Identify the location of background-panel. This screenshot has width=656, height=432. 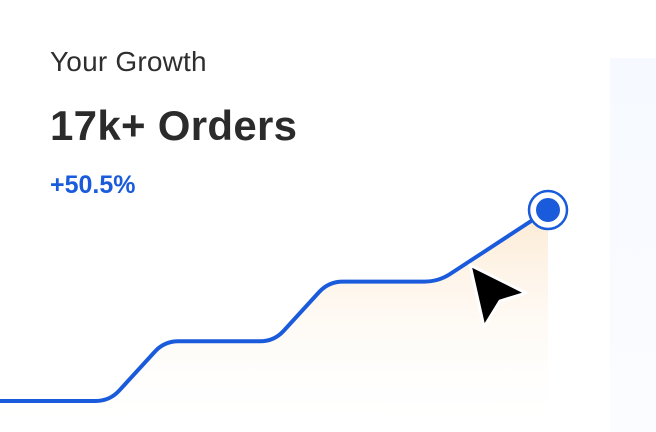
(630, 245).